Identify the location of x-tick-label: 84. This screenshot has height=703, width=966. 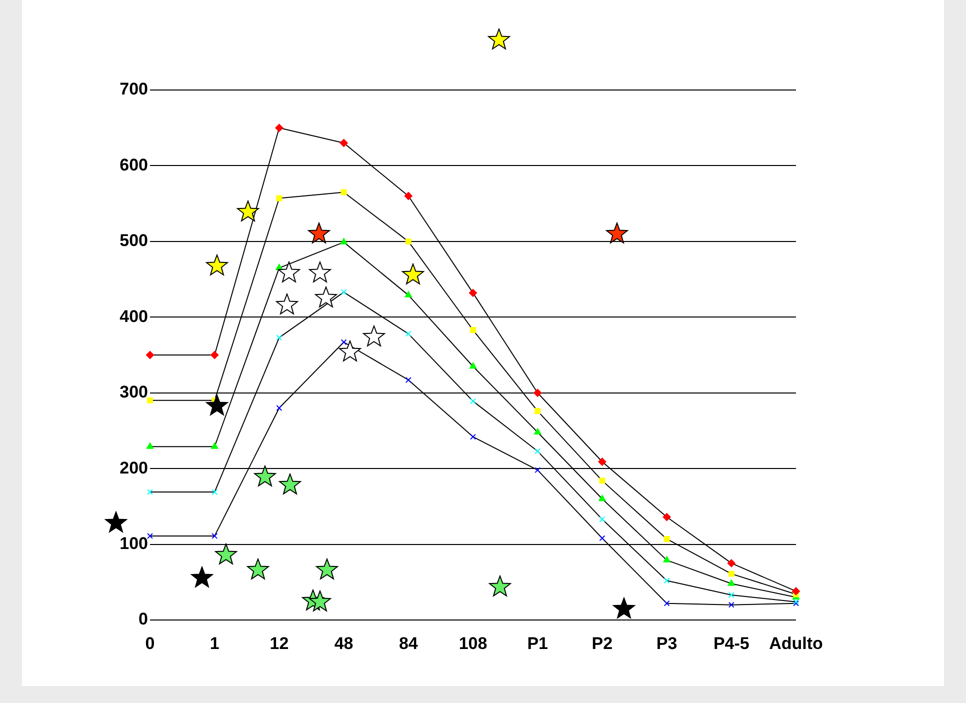
(408, 643).